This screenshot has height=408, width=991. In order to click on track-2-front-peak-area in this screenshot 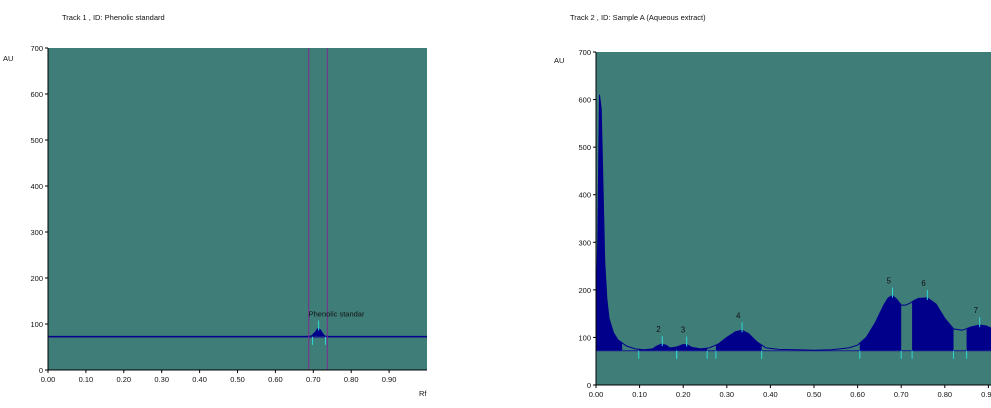, I will do `click(609, 222)`.